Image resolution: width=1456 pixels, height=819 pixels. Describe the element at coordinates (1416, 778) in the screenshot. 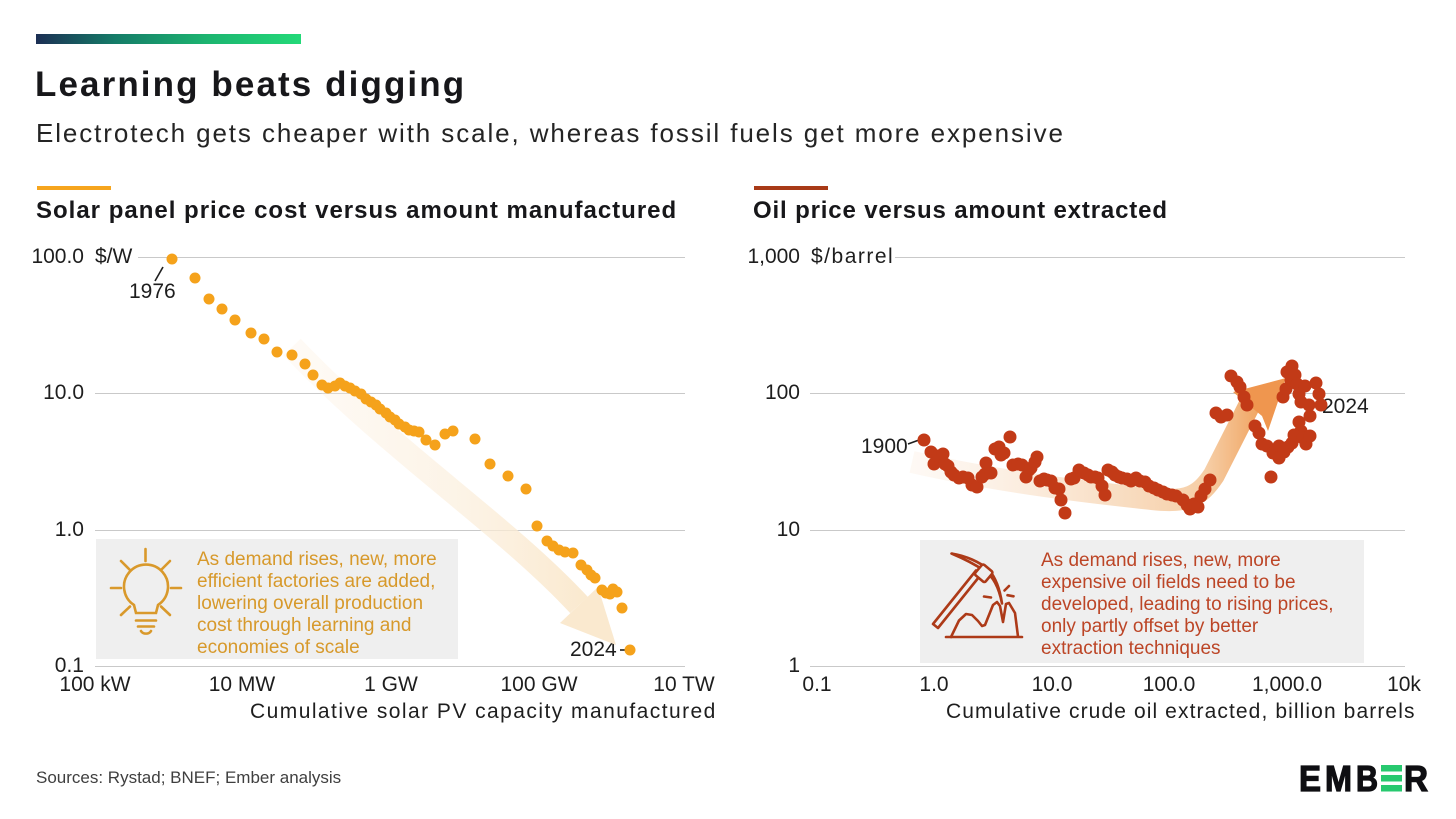

I see `svg-text: R` at that location.